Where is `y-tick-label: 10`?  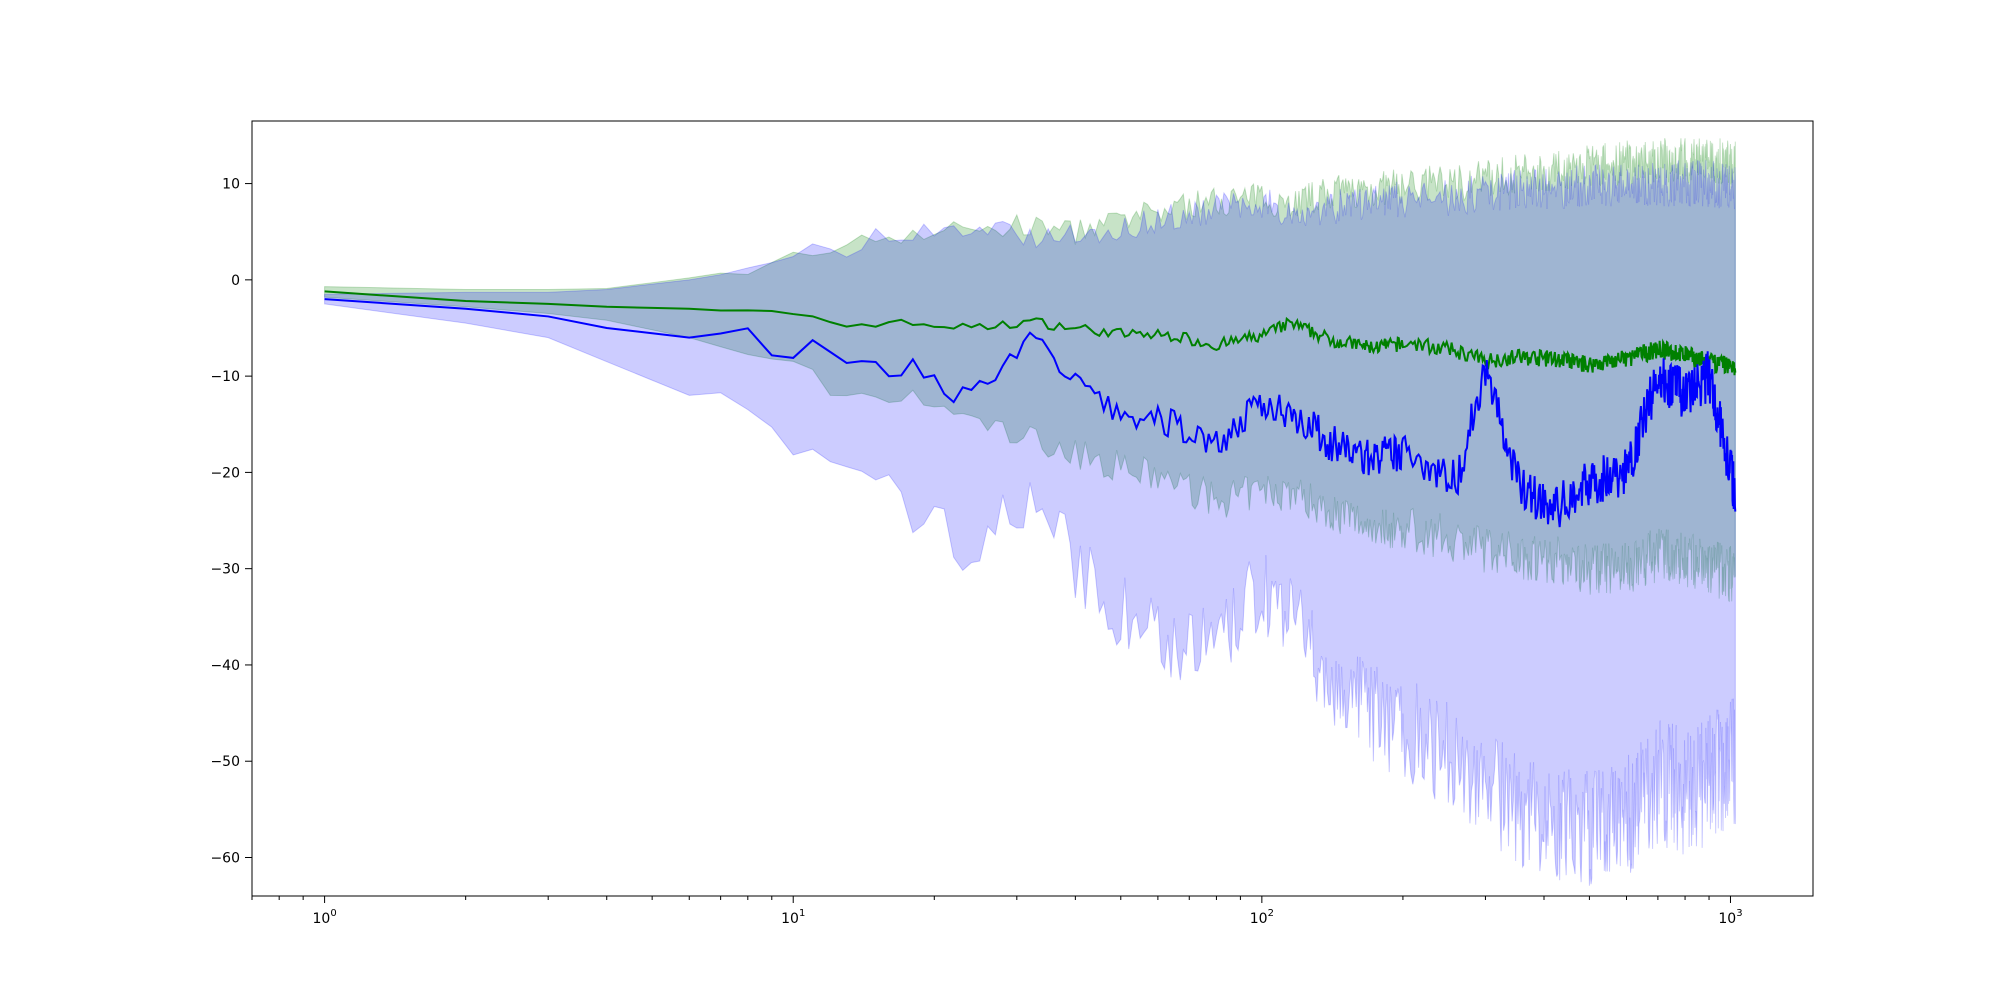
y-tick-label: 10 is located at coordinates (231, 185).